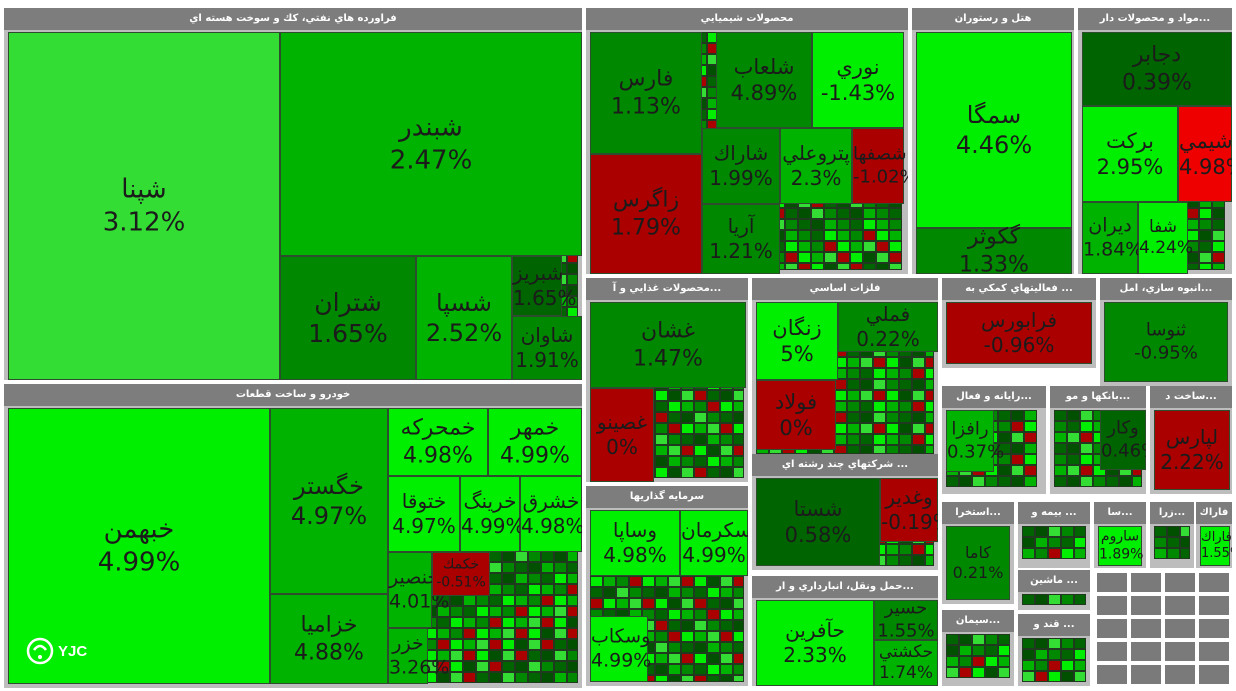 This screenshot has height=691, width=1236. What do you see at coordinates (1112, 238) in the screenshot?
I see `stock-tile: ديران 1.84%` at bounding box center [1112, 238].